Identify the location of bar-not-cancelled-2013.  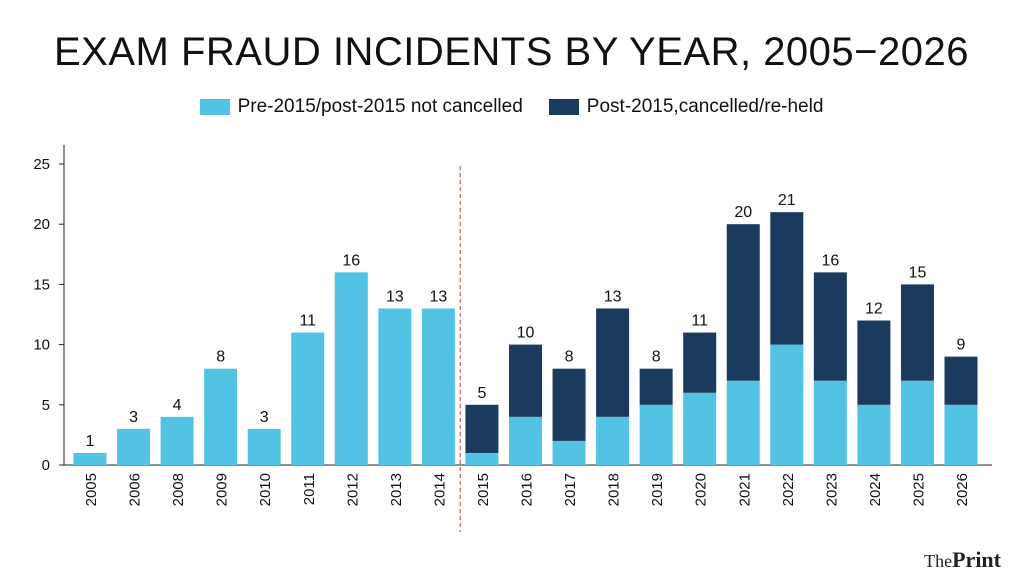
(395, 386).